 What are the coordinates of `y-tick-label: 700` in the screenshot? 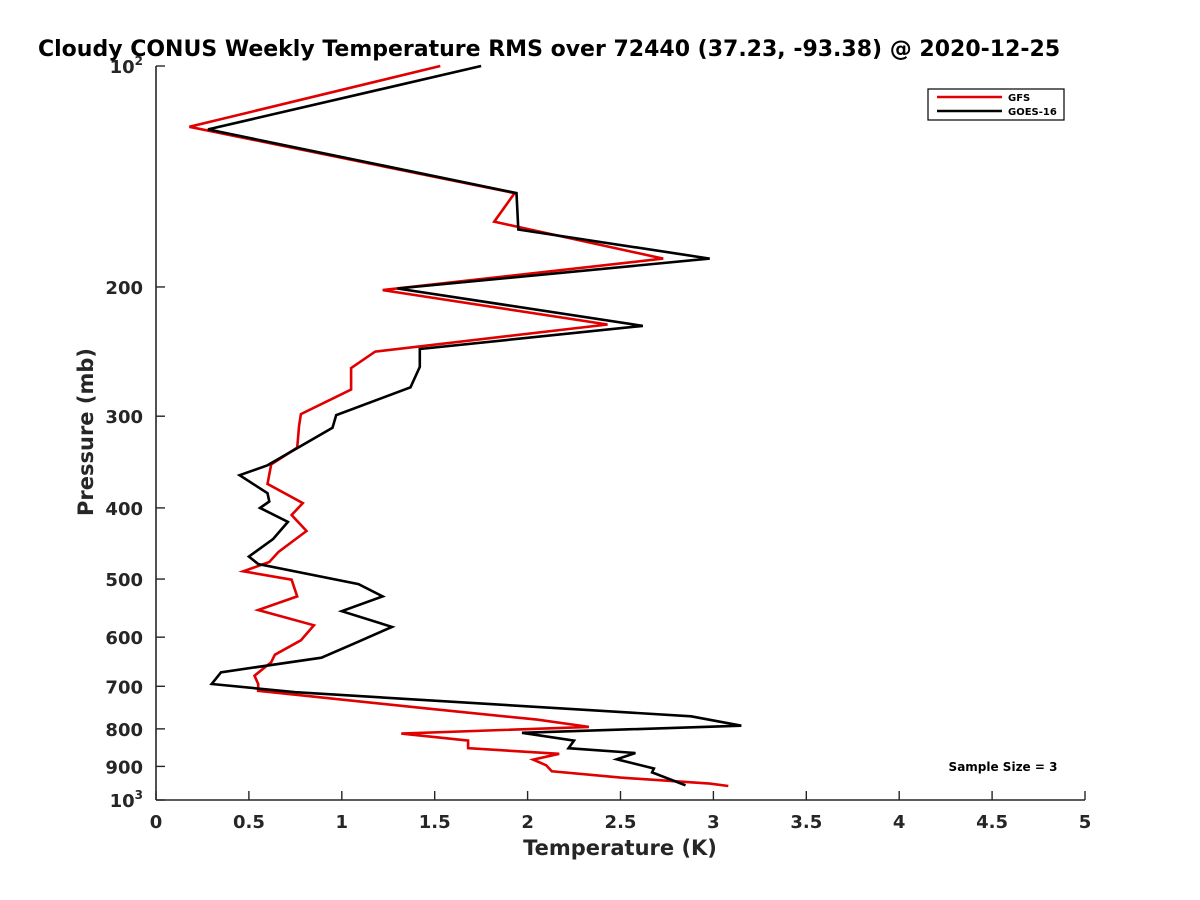 It's located at (124, 687).